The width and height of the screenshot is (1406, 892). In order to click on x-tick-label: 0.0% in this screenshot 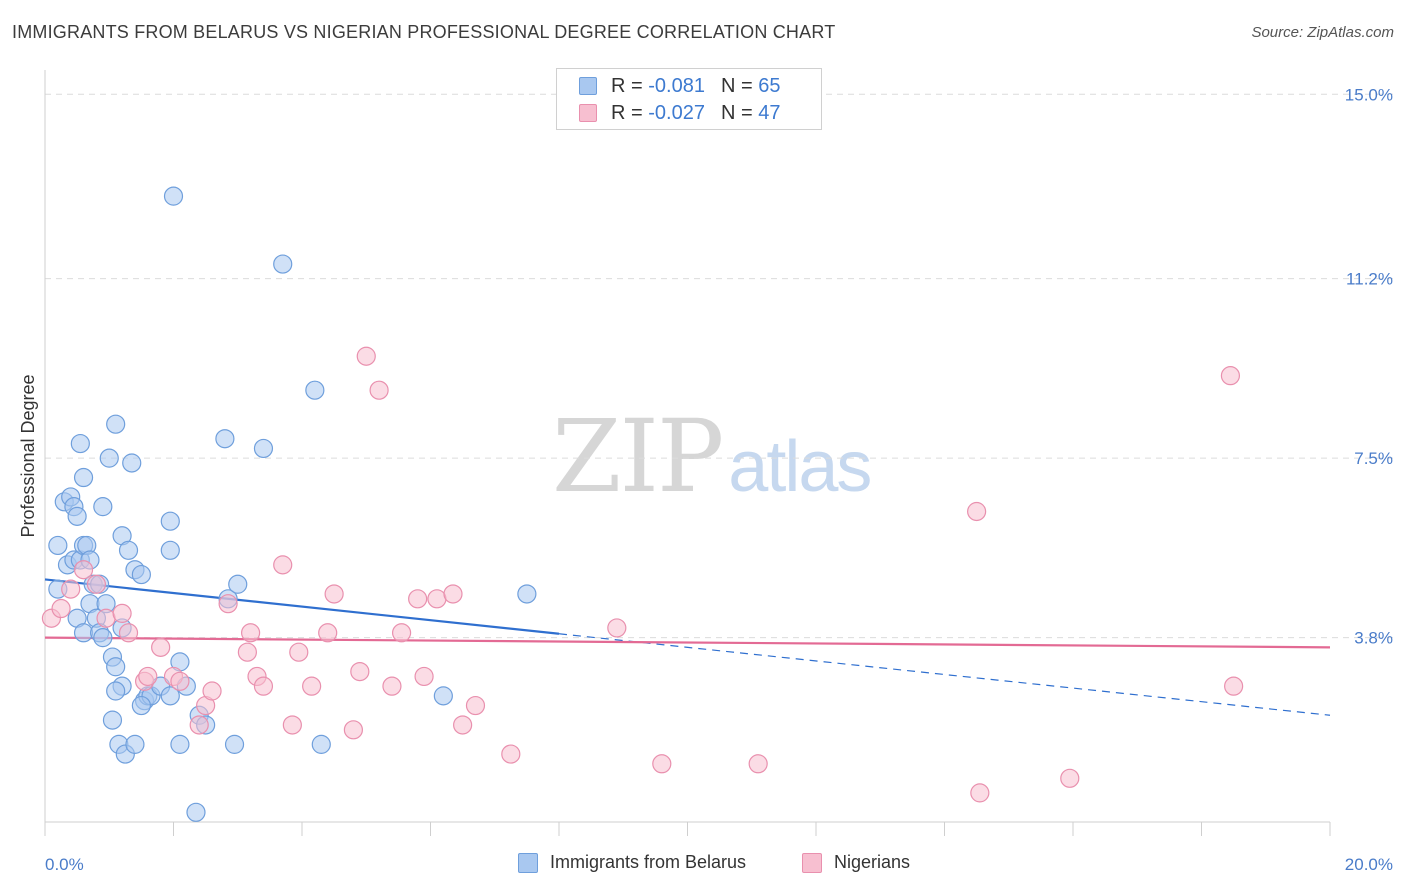, I will do `click(64, 864)`.